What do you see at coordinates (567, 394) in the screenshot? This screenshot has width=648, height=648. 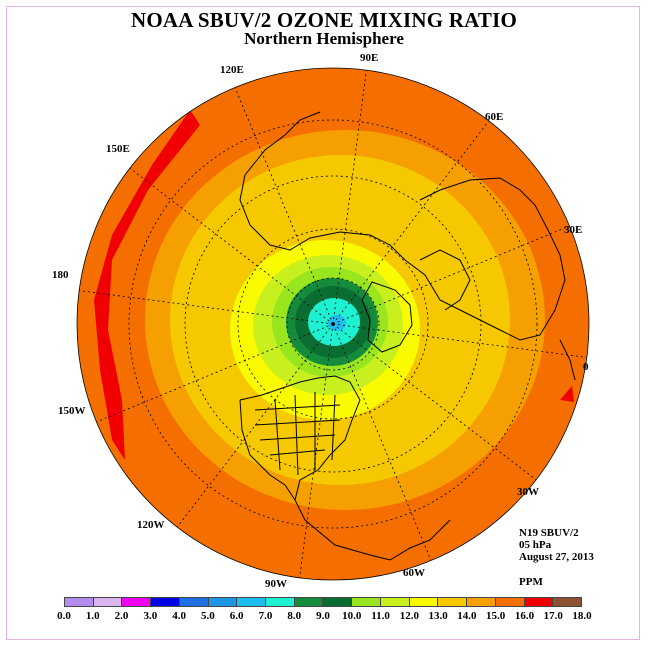 I see `field-band-16-17-east` at bounding box center [567, 394].